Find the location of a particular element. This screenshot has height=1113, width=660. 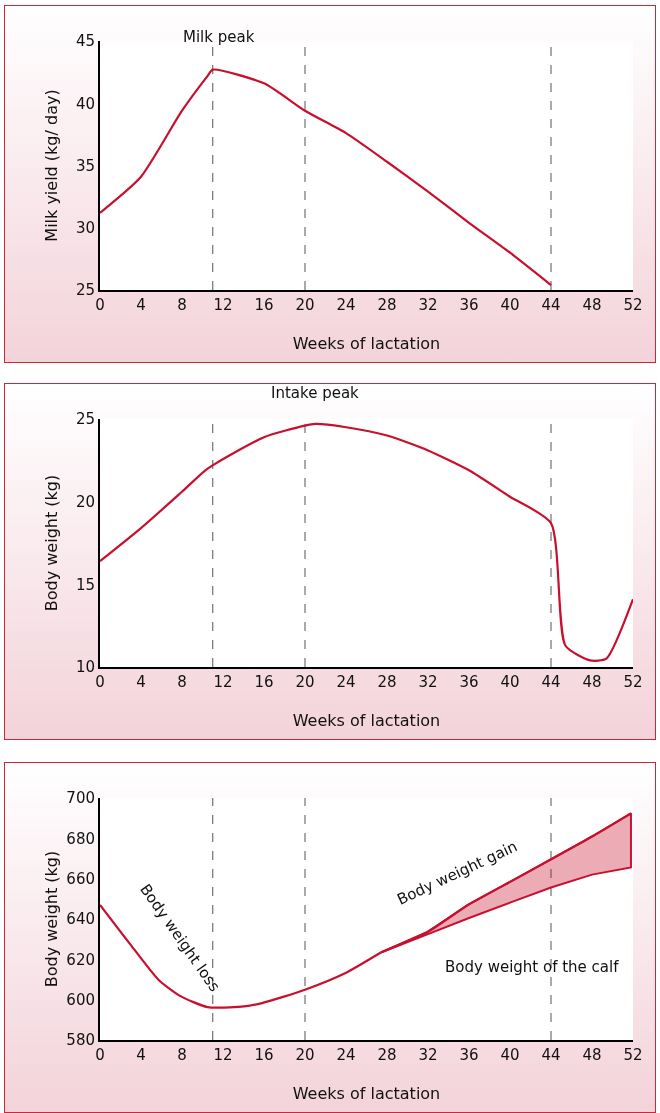

y-tick-label: 40 is located at coordinates (85, 103).